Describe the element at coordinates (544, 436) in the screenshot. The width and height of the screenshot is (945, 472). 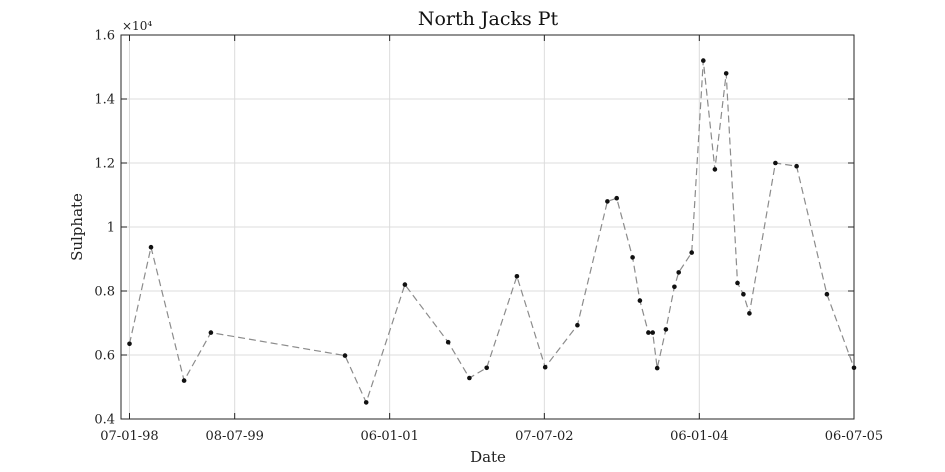
I see `x-tick-label: 07-07-02` at that location.